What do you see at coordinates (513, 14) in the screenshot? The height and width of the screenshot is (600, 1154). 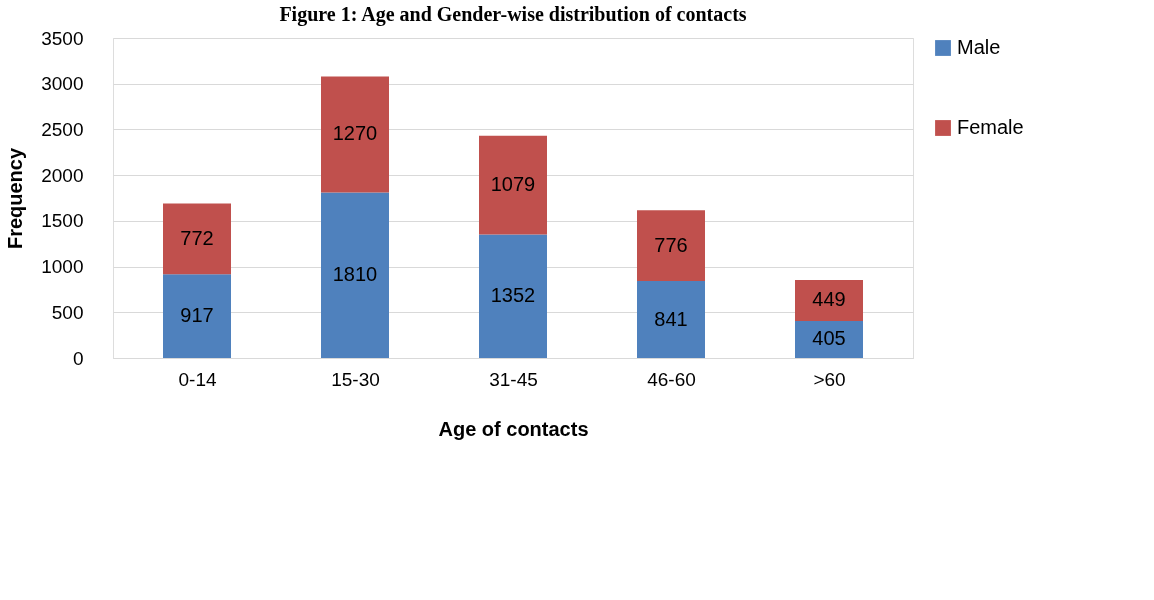 I see `chart-title: Figure 1: Age and Gender-wise distribution of contacts` at bounding box center [513, 14].